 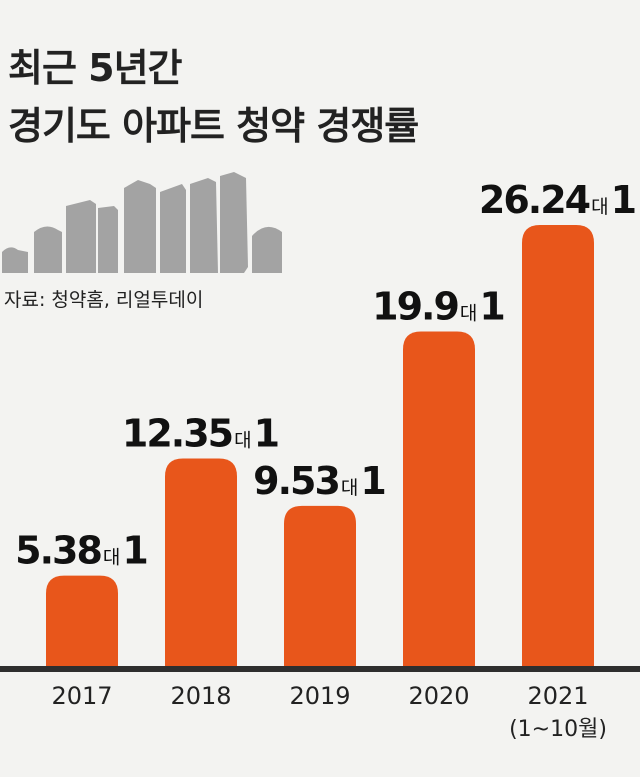 I want to click on x-tick-label-2019: 2019, so click(x=319, y=696).